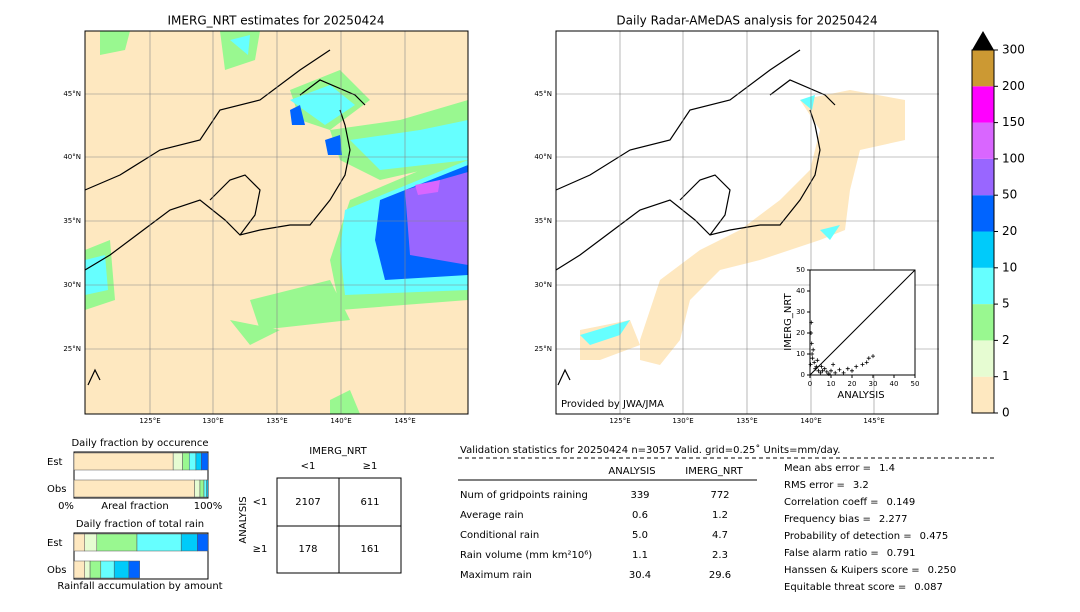  What do you see at coordinates (1006, 376) in the screenshot?
I see `colorbar-label: 1` at bounding box center [1006, 376].